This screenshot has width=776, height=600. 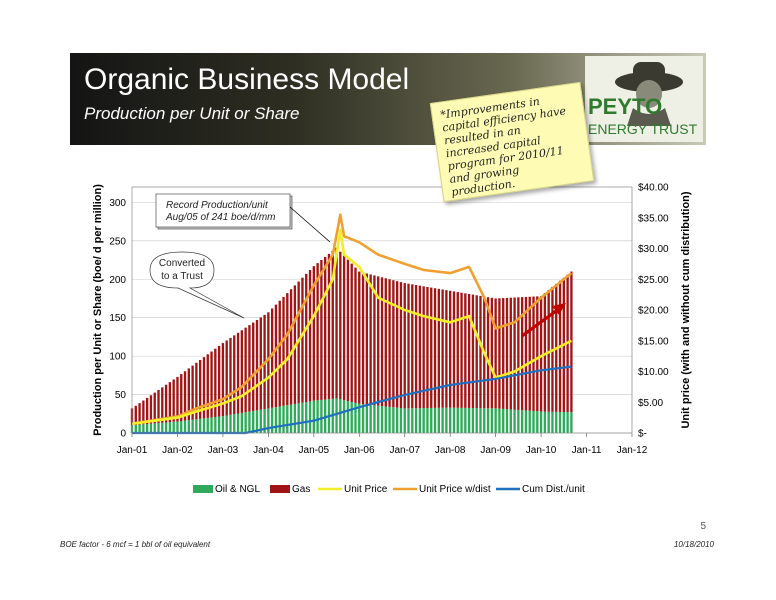 I want to click on y-tick-label: 100, so click(x=117, y=357).